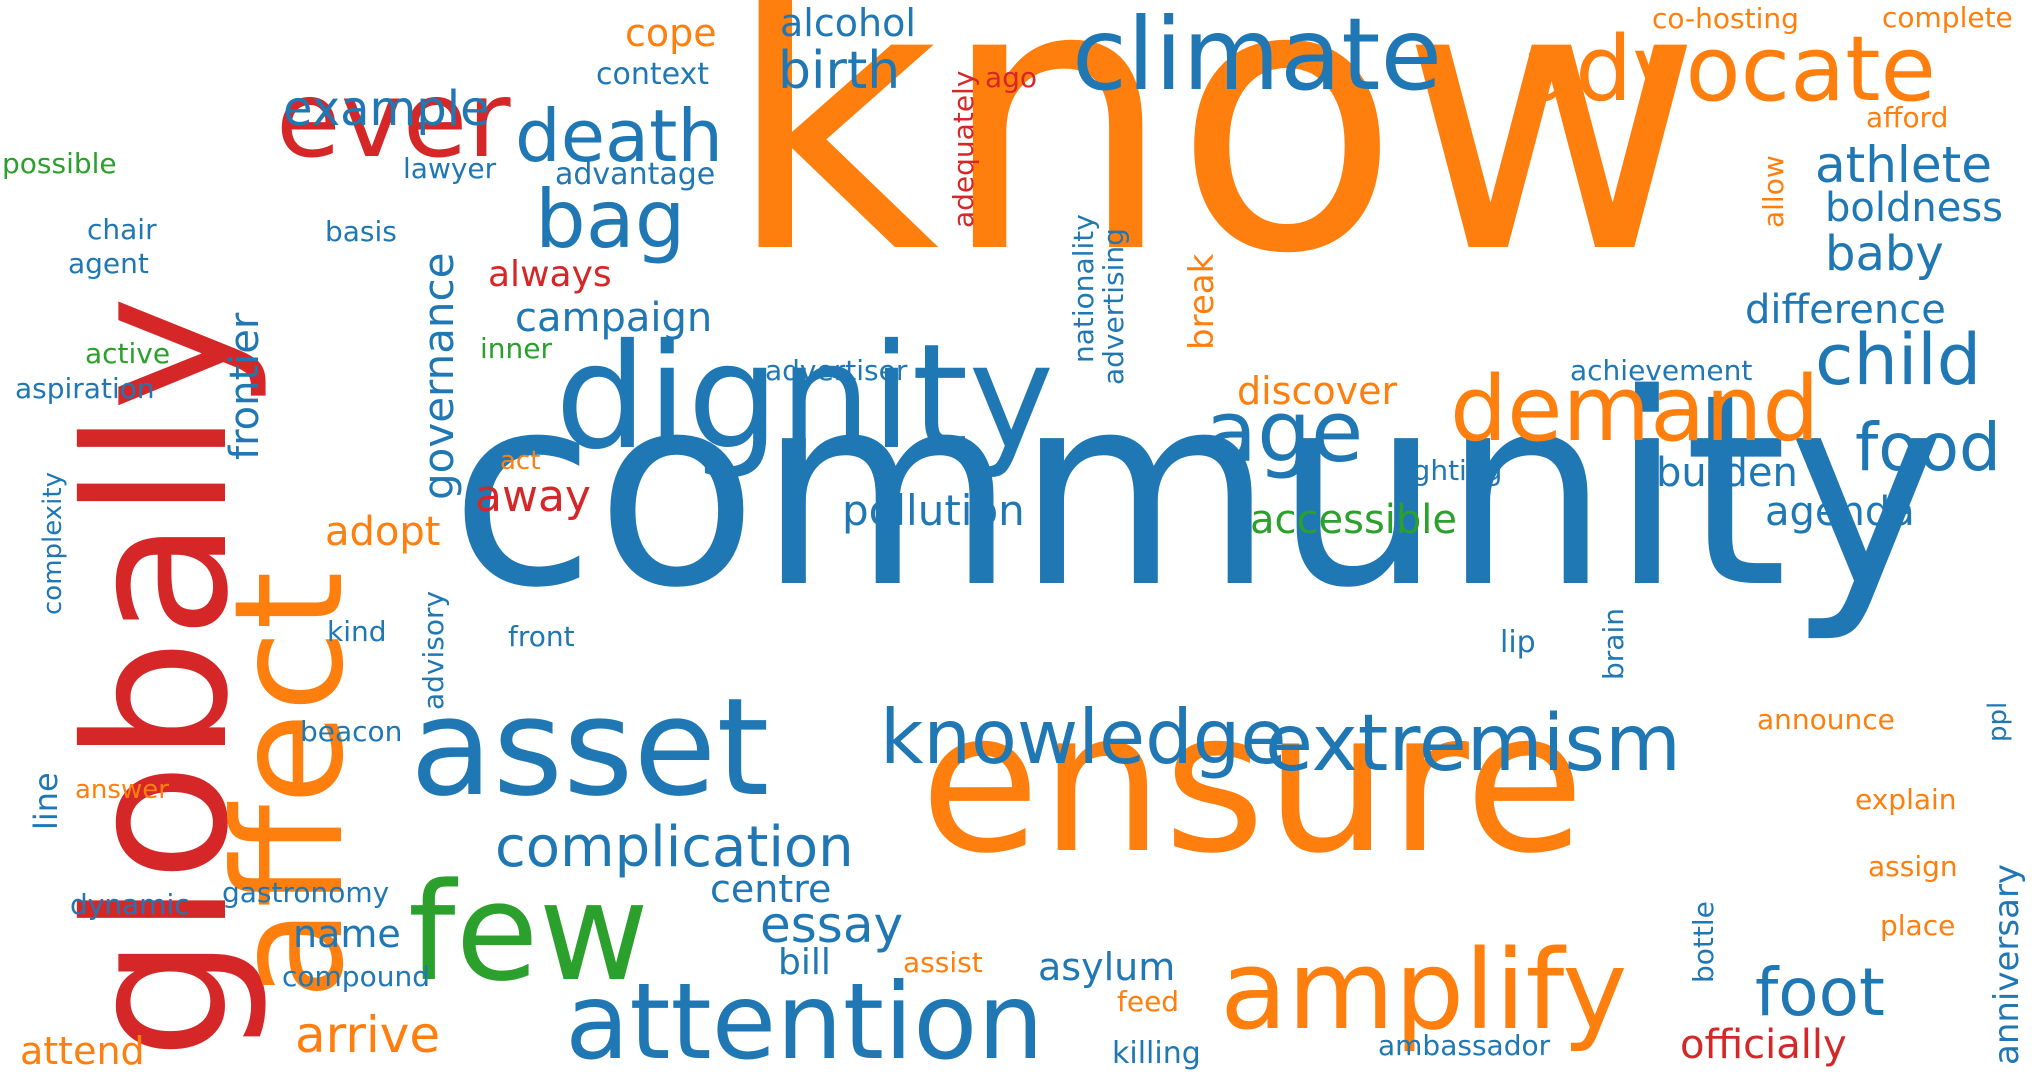  I want to click on word-agenda: agenda, so click(1840, 512).